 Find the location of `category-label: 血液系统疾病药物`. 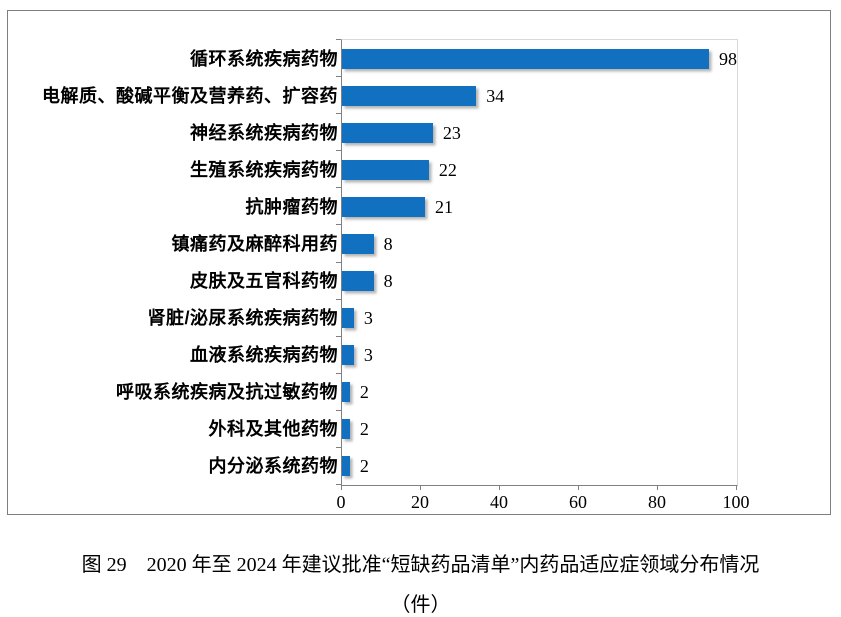

category-label: 血液系统疾病药物 is located at coordinates (264, 355).